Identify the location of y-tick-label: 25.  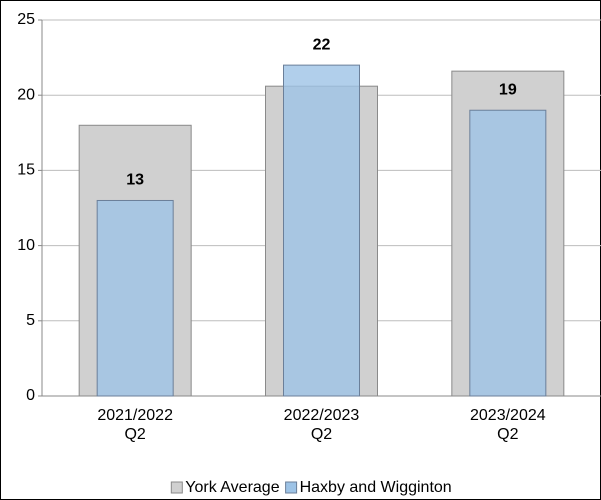
(26, 19).